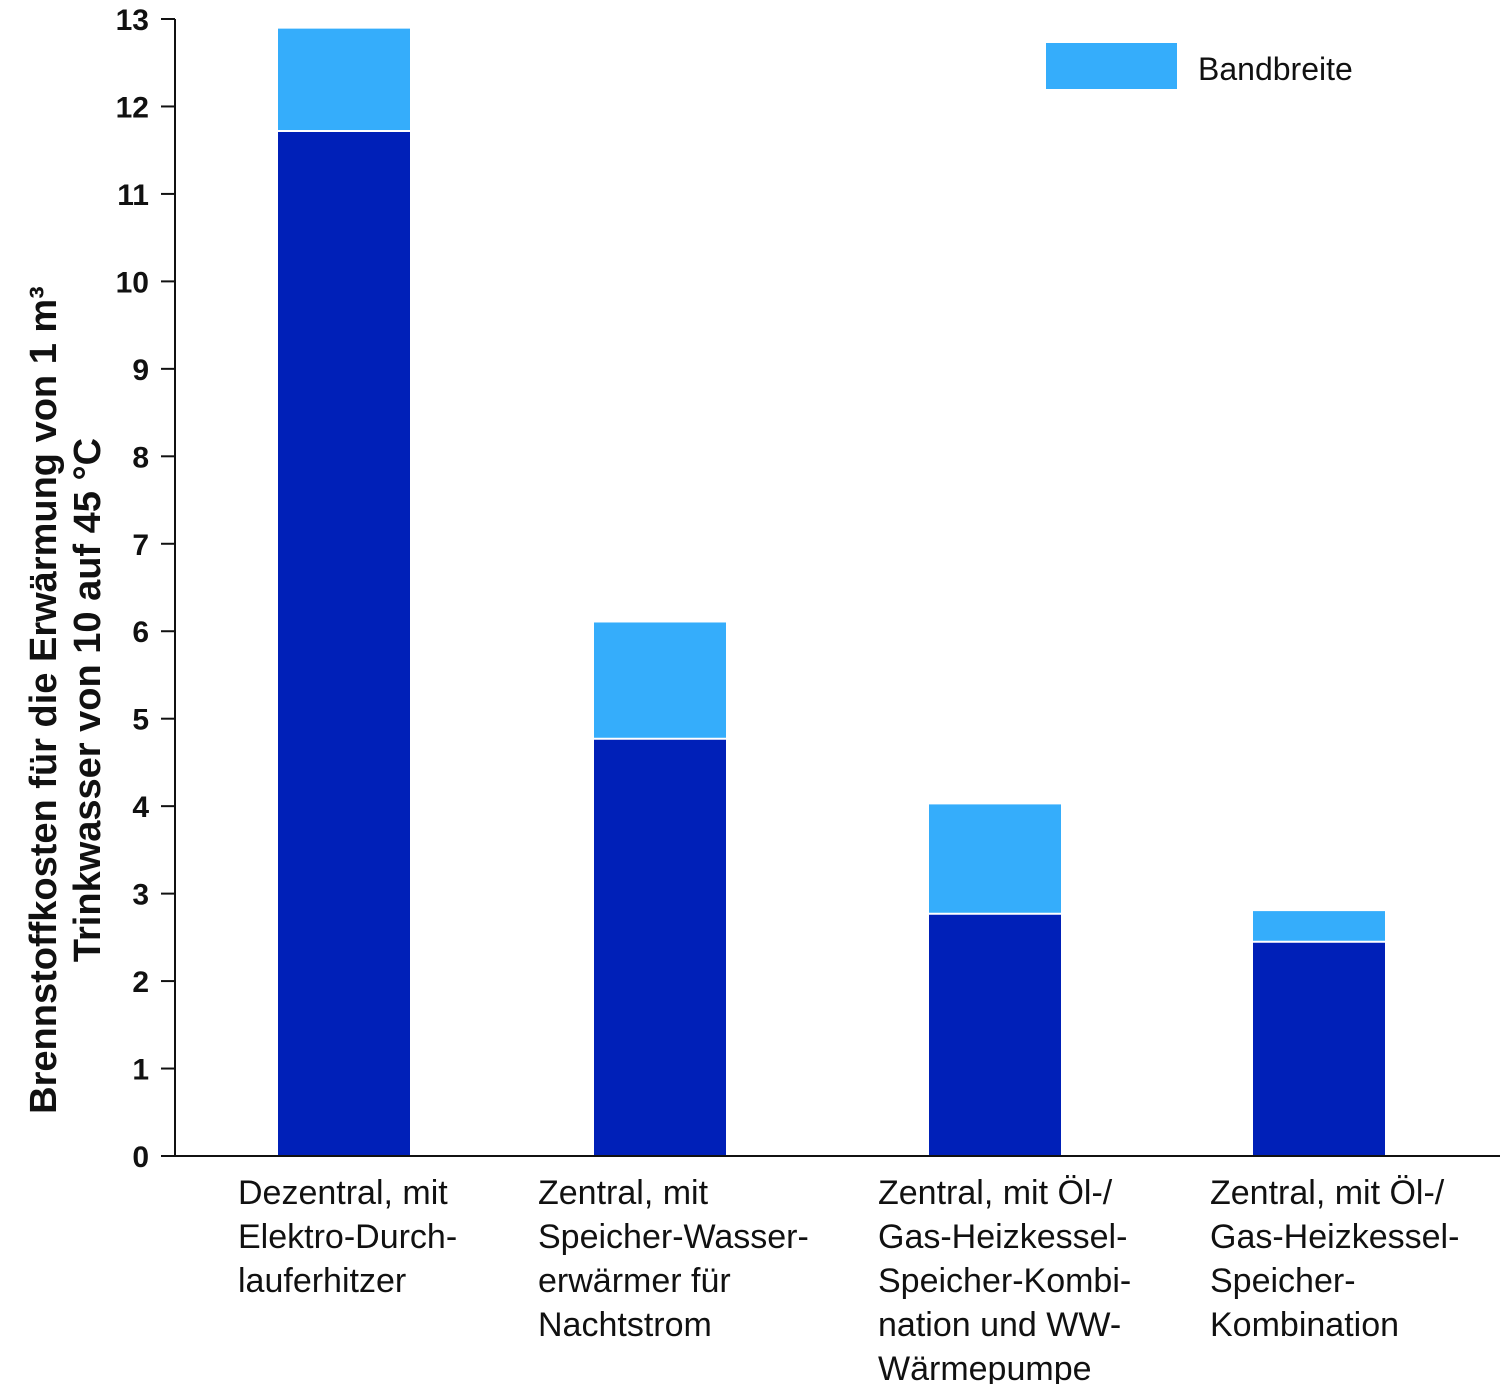  I want to click on x-category-label: Speicher-Wasser-, so click(673, 1237).